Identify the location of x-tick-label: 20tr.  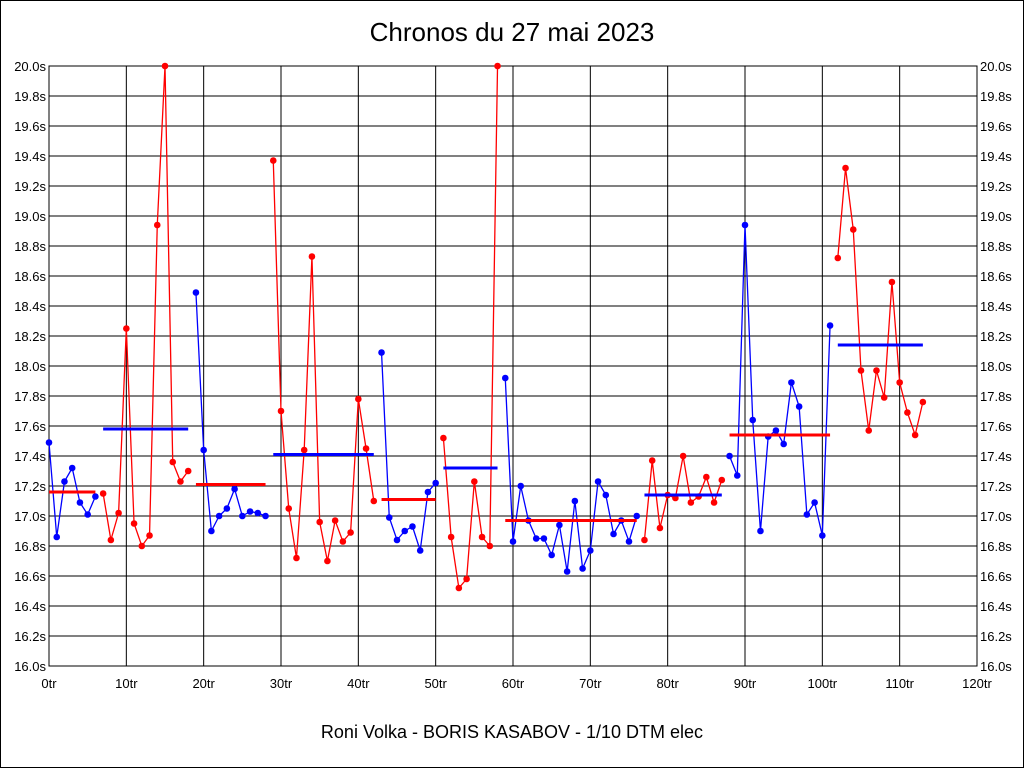
(203, 683).